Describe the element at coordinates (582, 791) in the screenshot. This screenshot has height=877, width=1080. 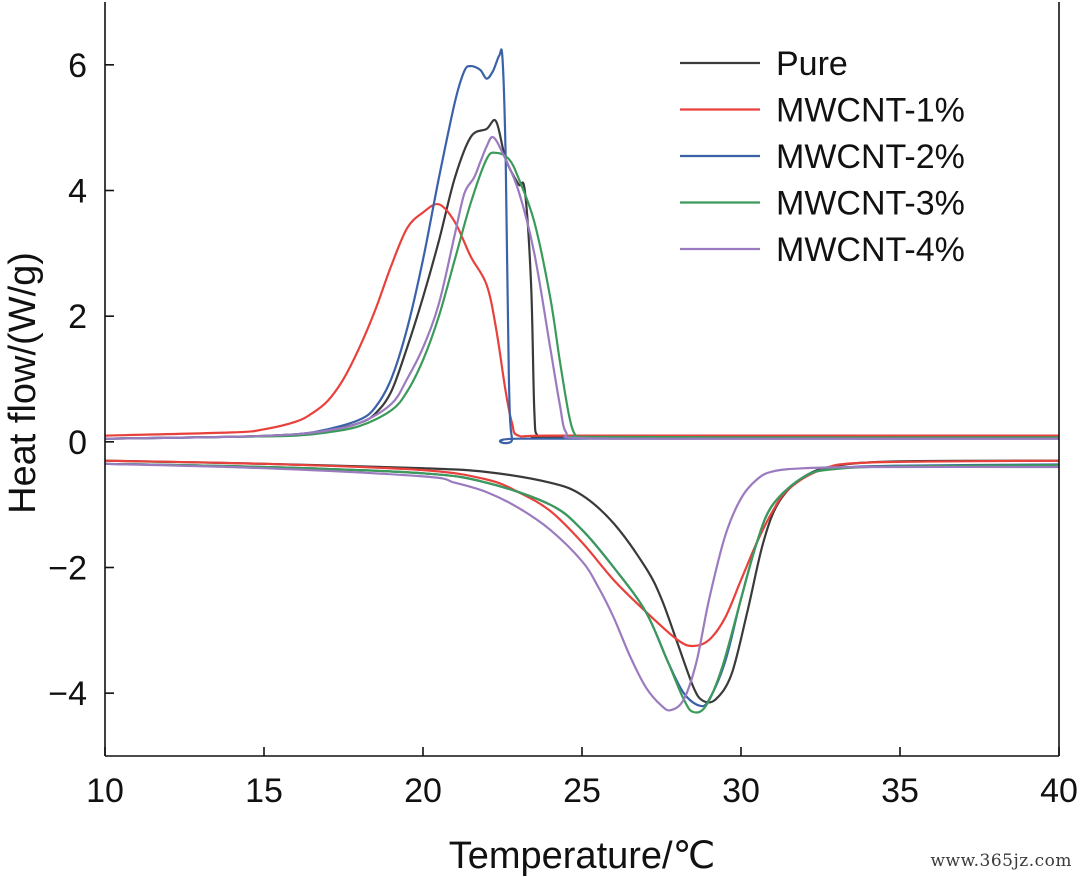
I see `x-tick-label: 25` at that location.